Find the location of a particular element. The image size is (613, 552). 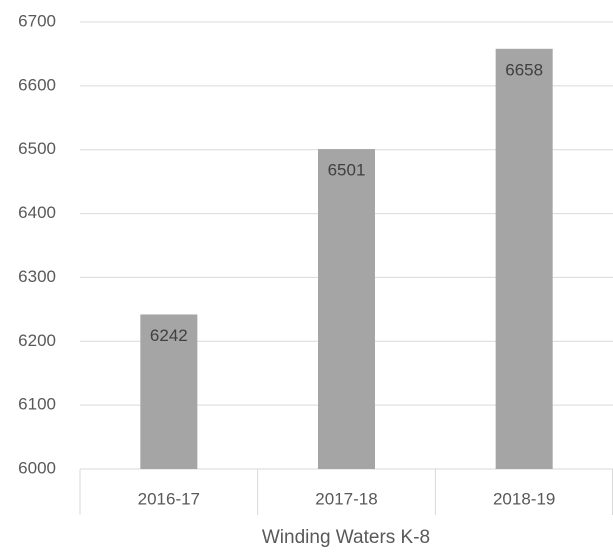

data-label: 6501 is located at coordinates (347, 170).